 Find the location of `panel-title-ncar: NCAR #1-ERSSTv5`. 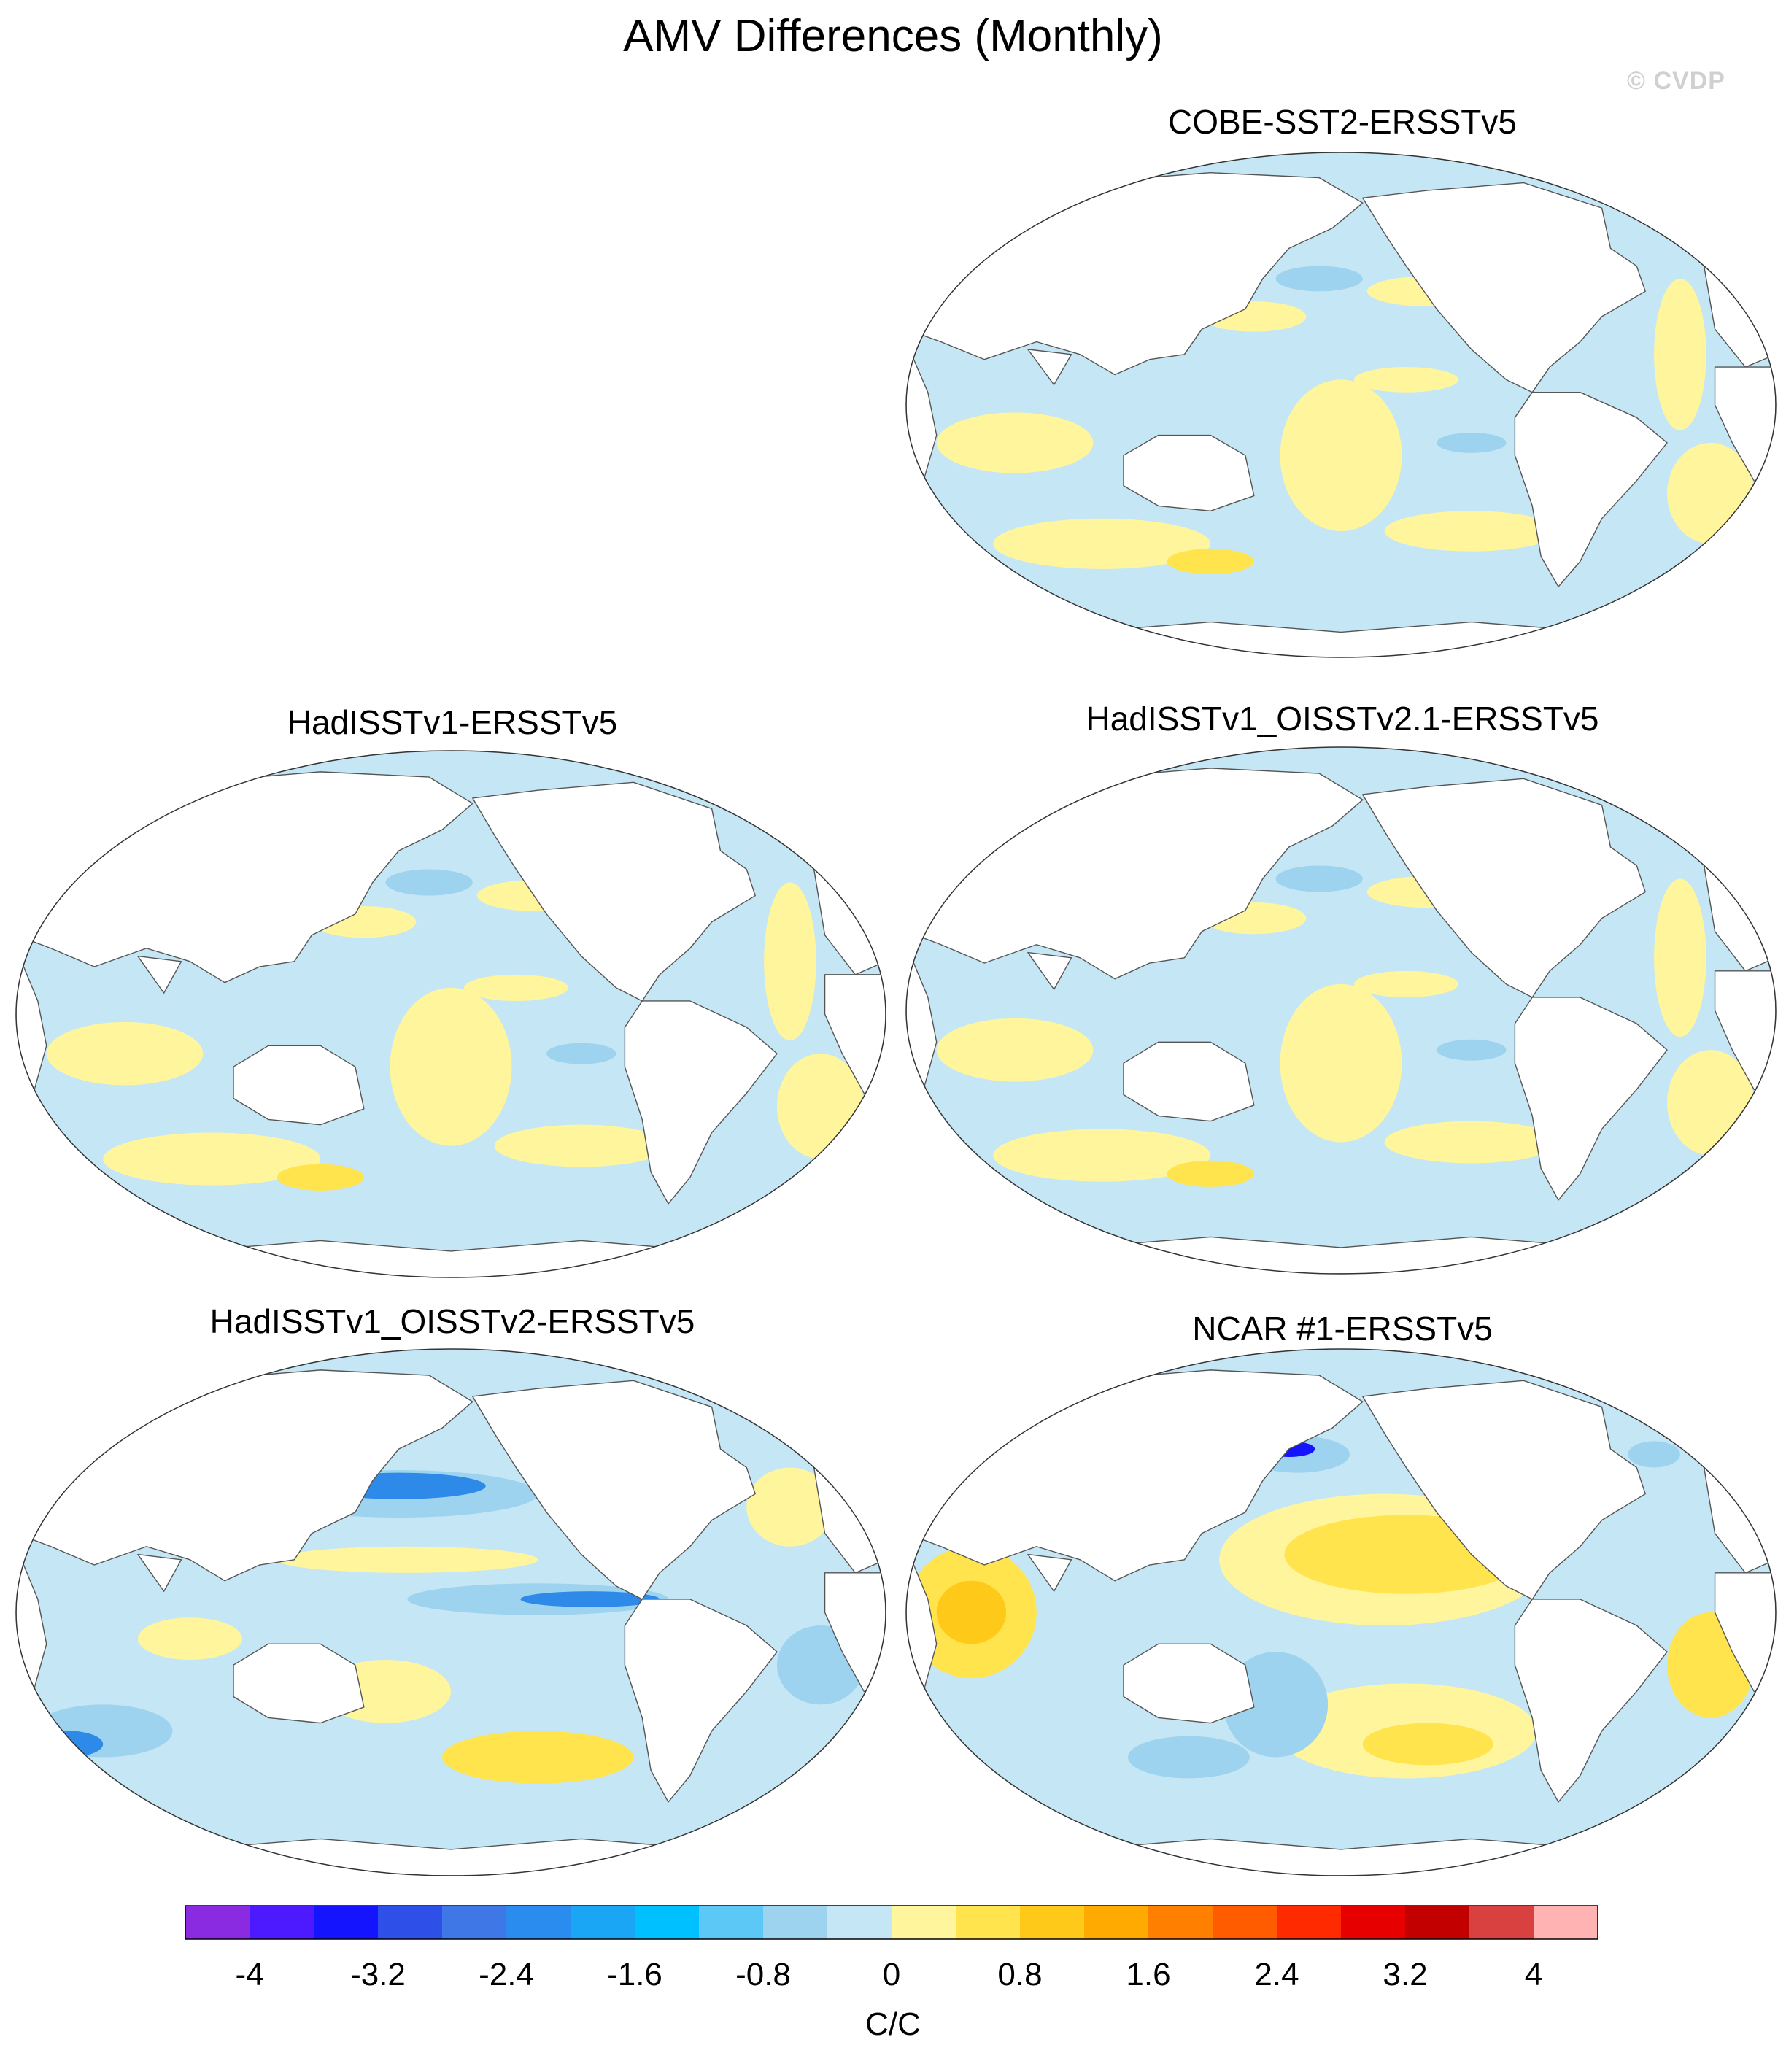

panel-title-ncar: NCAR #1-ERSSTv5 is located at coordinates (1342, 1329).